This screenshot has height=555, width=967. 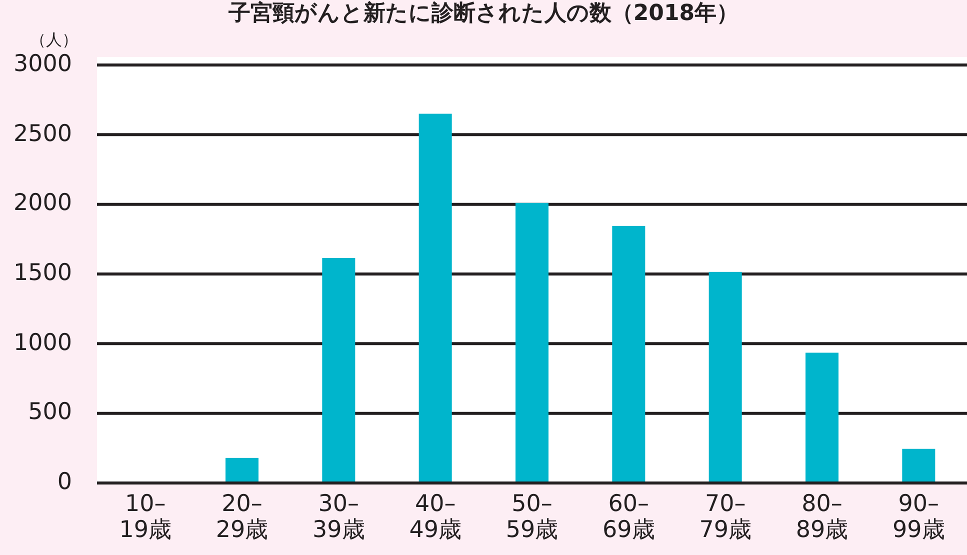 What do you see at coordinates (532, 517) in the screenshot?
I see `x-tick-label: 50–59歳` at bounding box center [532, 517].